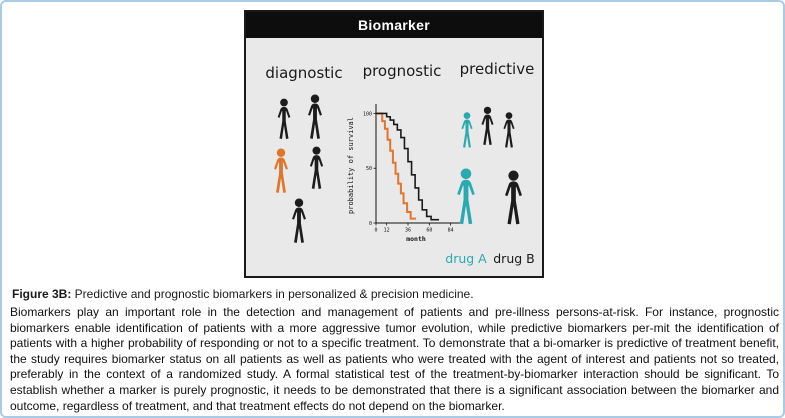 This screenshot has height=418, width=785. What do you see at coordinates (394, 25) in the screenshot?
I see `figure-panel-title: Biomarker` at bounding box center [394, 25].